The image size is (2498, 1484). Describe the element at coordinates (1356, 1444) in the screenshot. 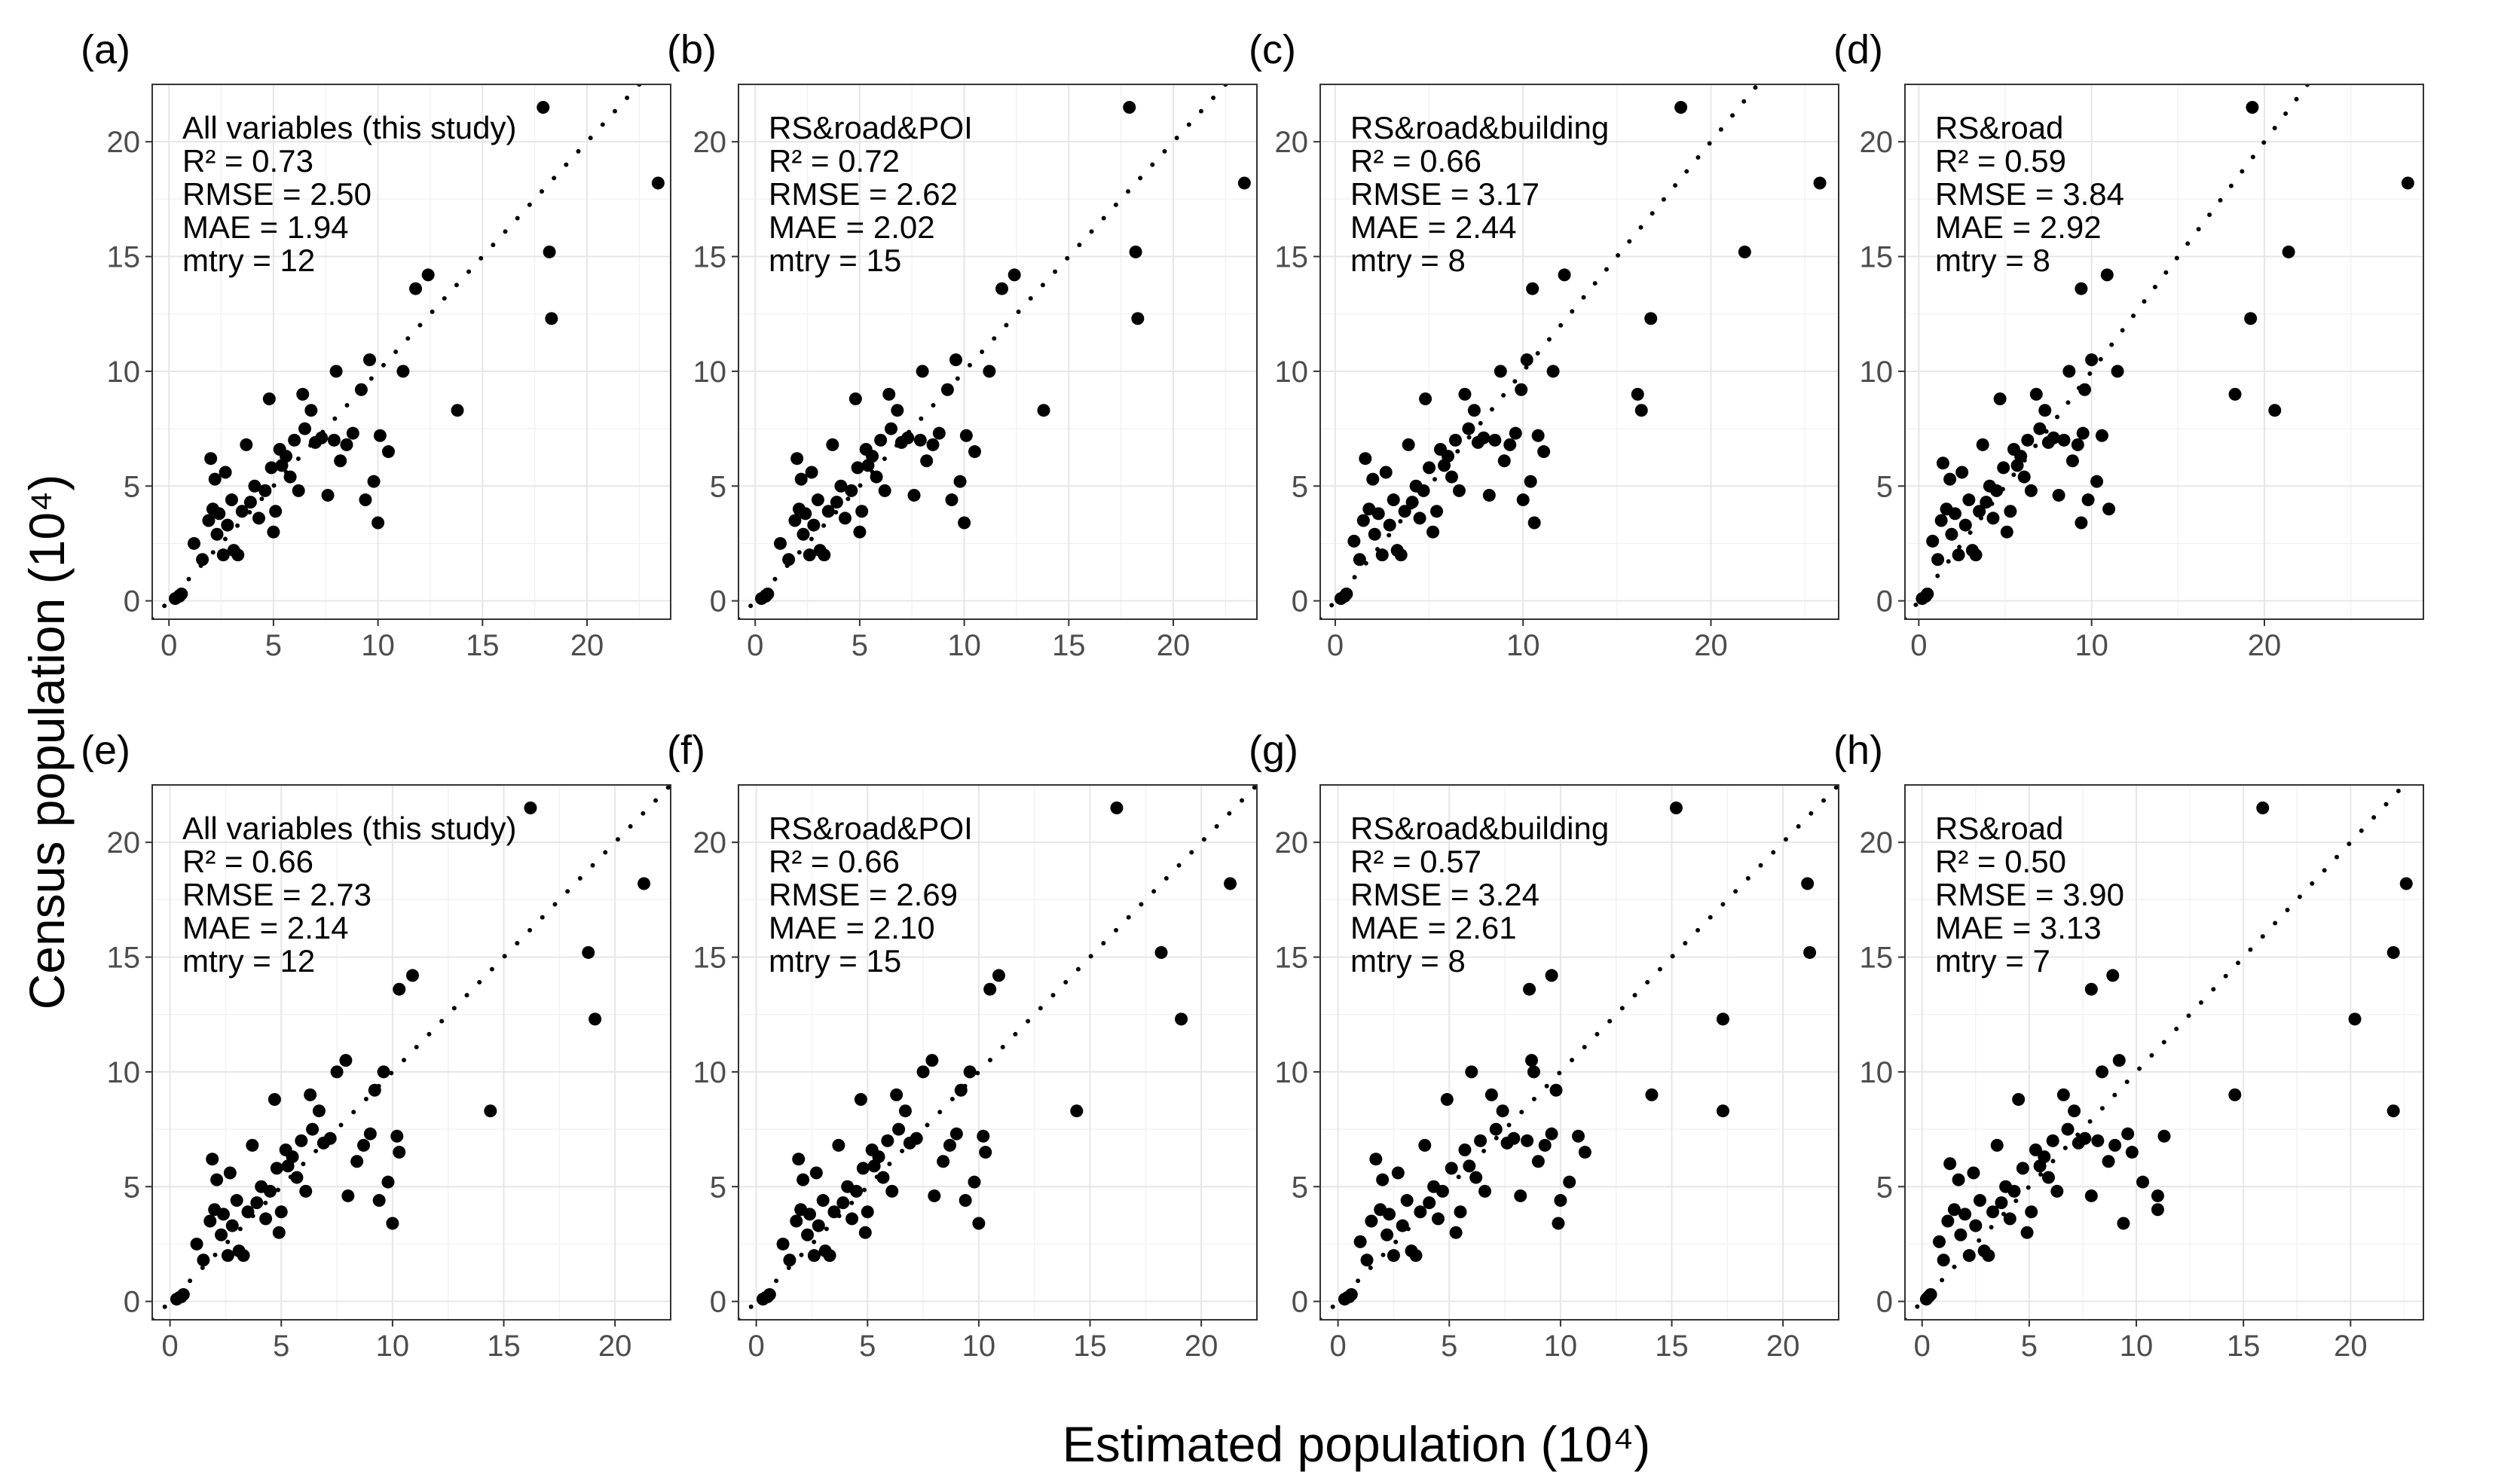

I see `x-axis-title: Estimated population (10⁴)` at that location.